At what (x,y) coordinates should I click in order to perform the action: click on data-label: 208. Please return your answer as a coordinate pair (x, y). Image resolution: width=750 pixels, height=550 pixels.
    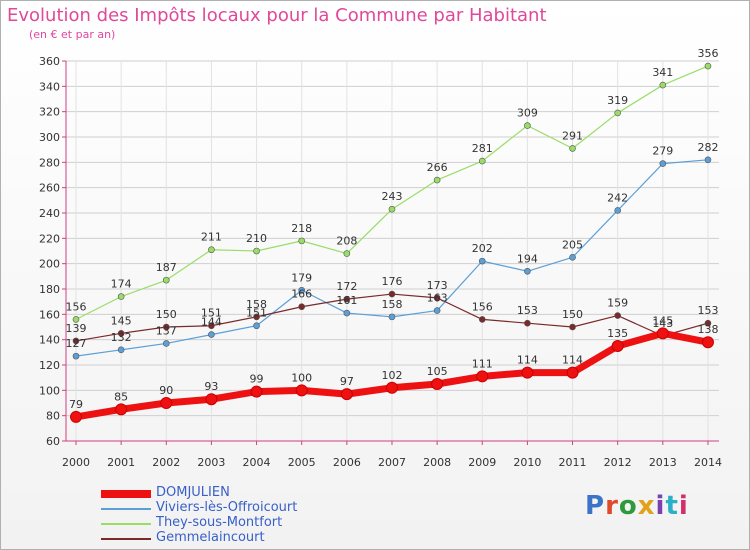
    Looking at the image, I should click on (346, 241).